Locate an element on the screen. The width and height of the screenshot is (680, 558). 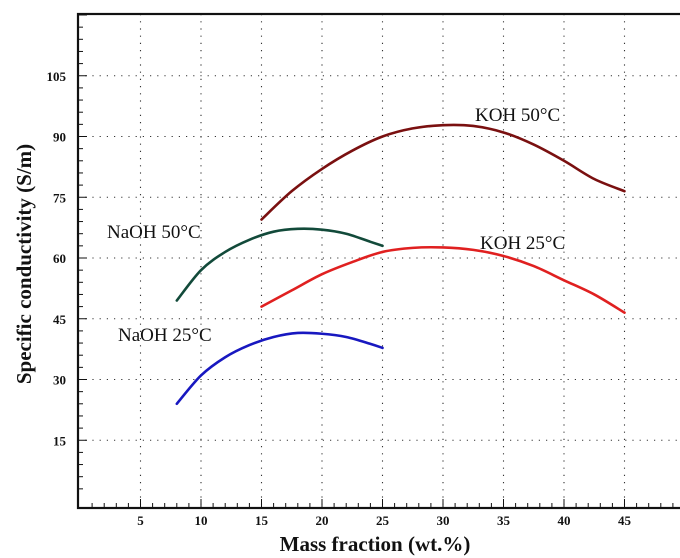
y-tick-label: 15 is located at coordinates (60, 440).